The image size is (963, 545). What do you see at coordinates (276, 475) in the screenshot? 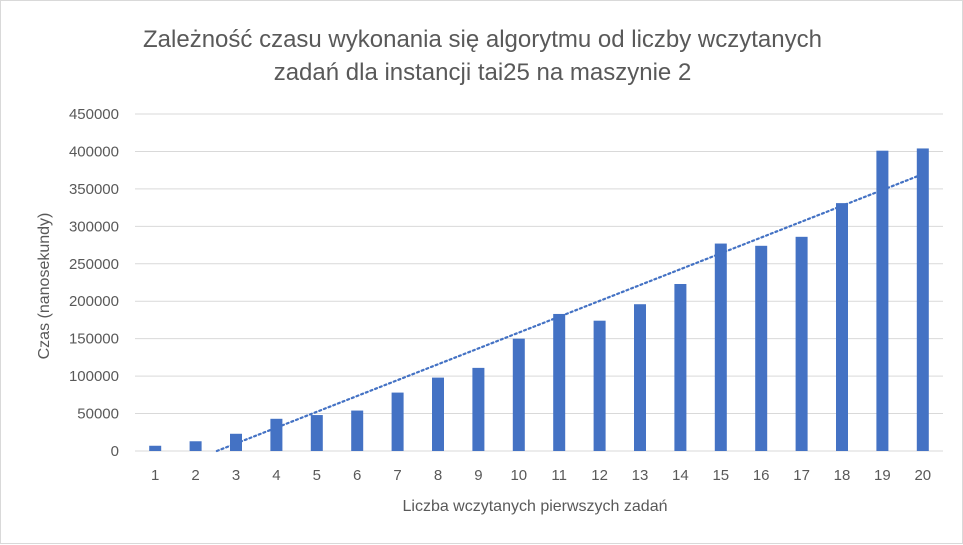
I see `x-tick-label: 4` at bounding box center [276, 475].